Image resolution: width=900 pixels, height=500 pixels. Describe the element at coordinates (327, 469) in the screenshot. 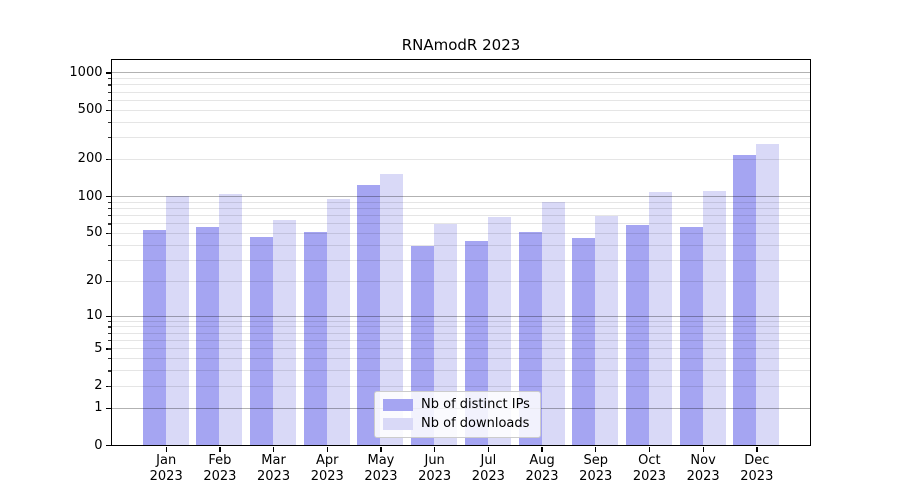

I see `x-tick-label-apr: Apr 2023` at that location.